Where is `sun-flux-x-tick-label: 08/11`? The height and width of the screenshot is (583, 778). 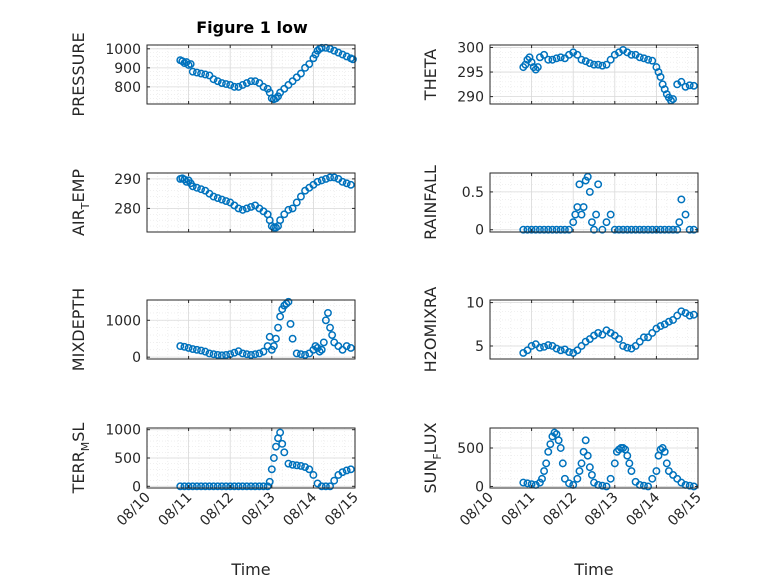
sun-flux-x-tick-label: 08/11 is located at coordinates (519, 510).